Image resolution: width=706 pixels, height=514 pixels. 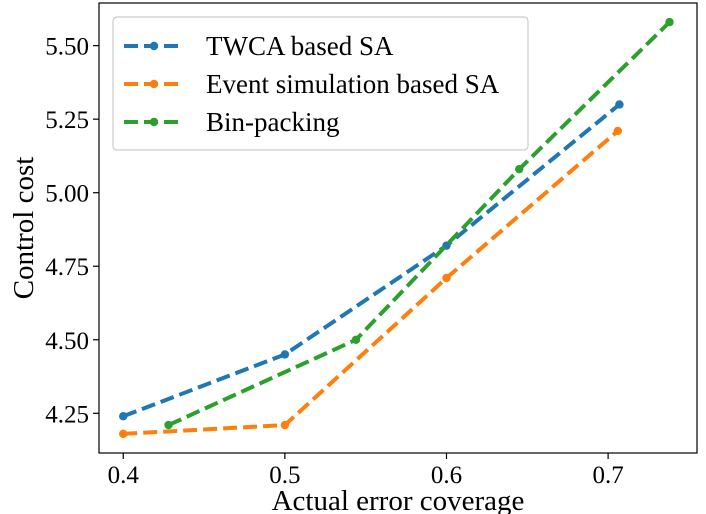 What do you see at coordinates (67, 194) in the screenshot?
I see `y-tick-label: 5.00` at bounding box center [67, 194].